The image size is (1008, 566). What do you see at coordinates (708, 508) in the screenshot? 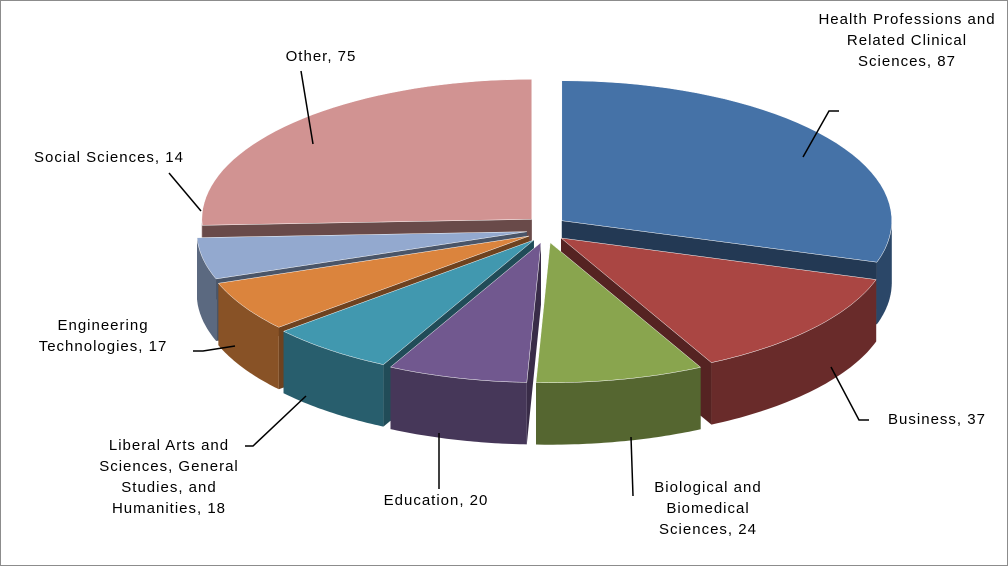
I see `data-label: Biological and Biomedical Sciences, 24` at bounding box center [708, 508].